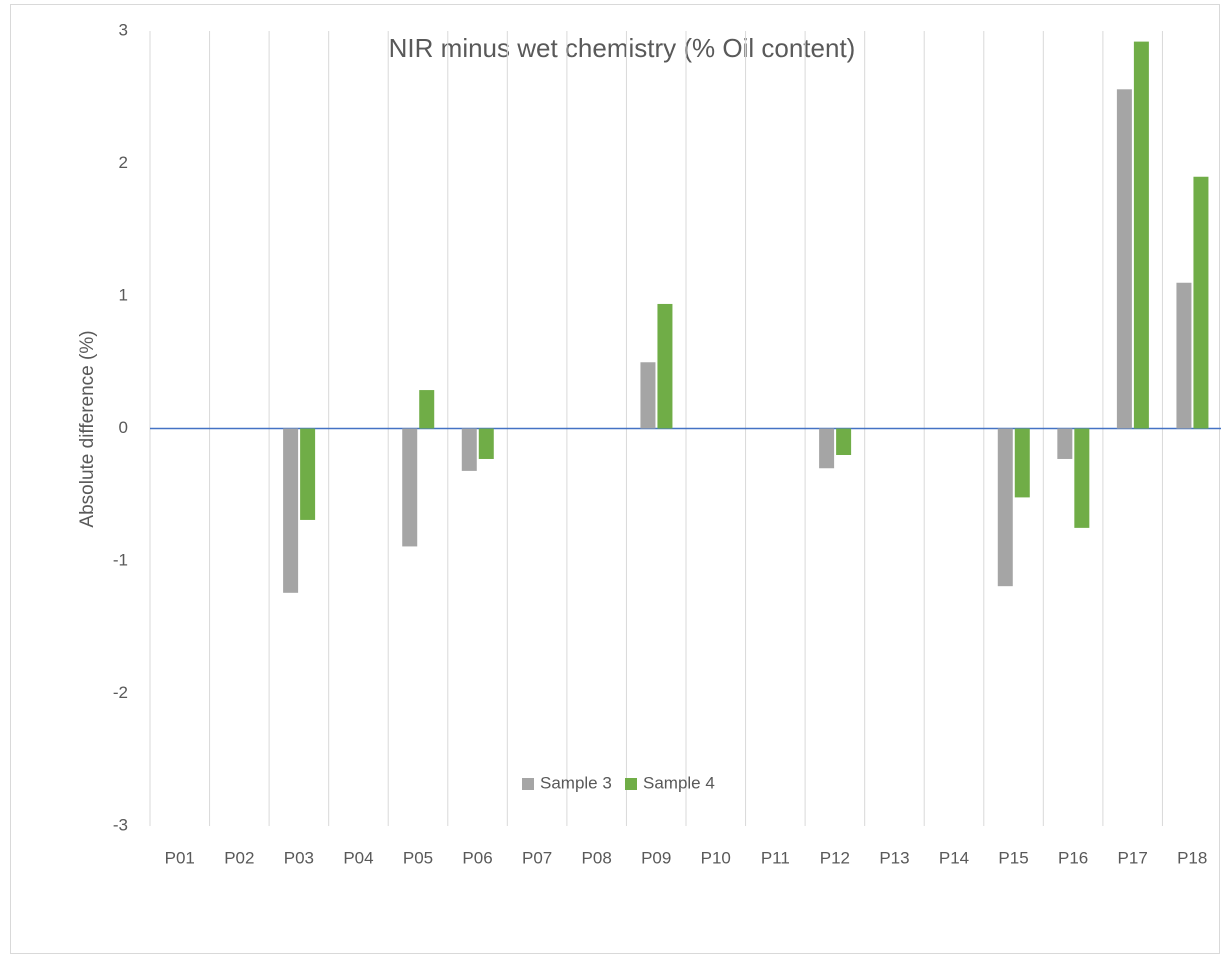 The image size is (1221, 959). What do you see at coordinates (835, 857) in the screenshot?
I see `x-tick-label: P12` at bounding box center [835, 857].